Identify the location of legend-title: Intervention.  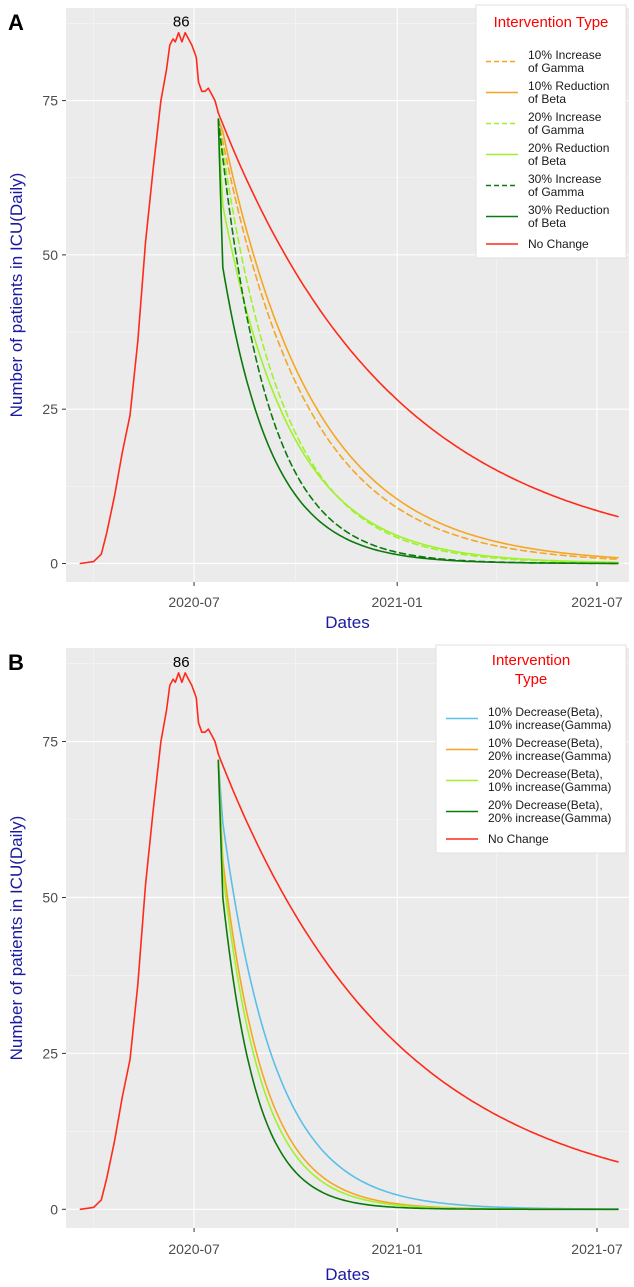
(531, 660).